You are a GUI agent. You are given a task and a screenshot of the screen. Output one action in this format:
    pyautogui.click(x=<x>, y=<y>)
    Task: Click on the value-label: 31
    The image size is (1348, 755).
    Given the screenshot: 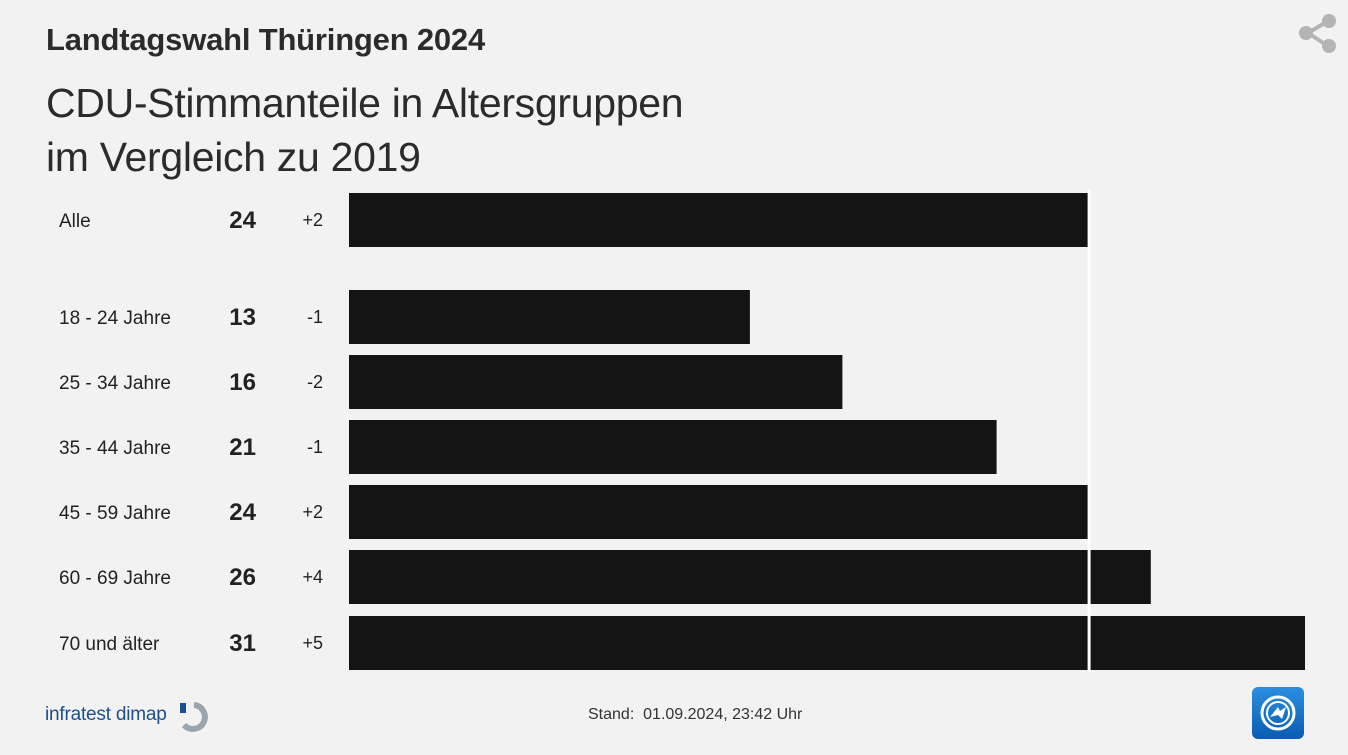 What is the action you would take?
    pyautogui.click(x=242, y=643)
    